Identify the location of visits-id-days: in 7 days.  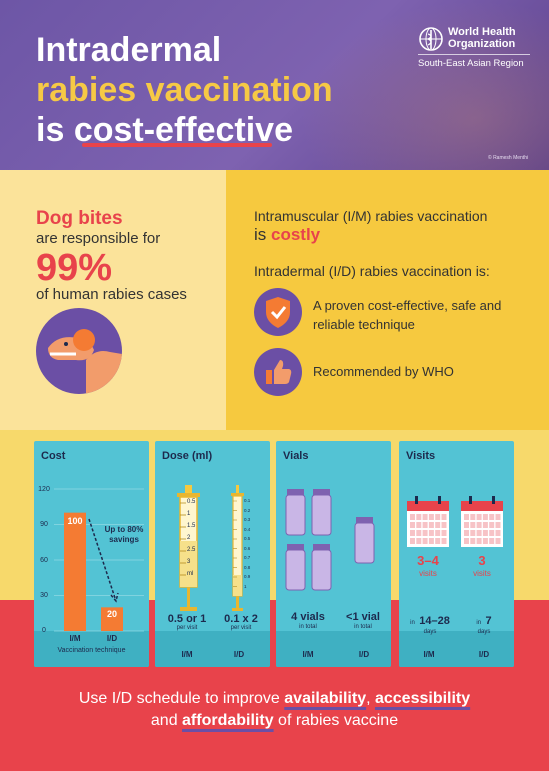
(484, 625).